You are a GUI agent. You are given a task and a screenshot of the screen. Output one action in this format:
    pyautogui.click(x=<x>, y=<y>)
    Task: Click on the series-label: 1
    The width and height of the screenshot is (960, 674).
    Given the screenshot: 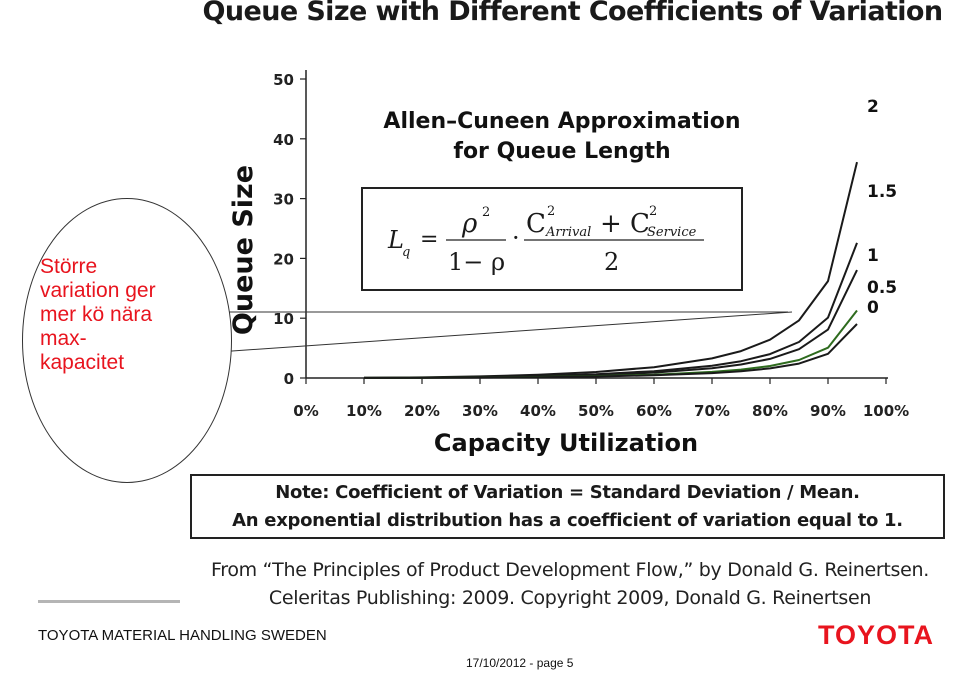 What is the action you would take?
    pyautogui.click(x=873, y=256)
    